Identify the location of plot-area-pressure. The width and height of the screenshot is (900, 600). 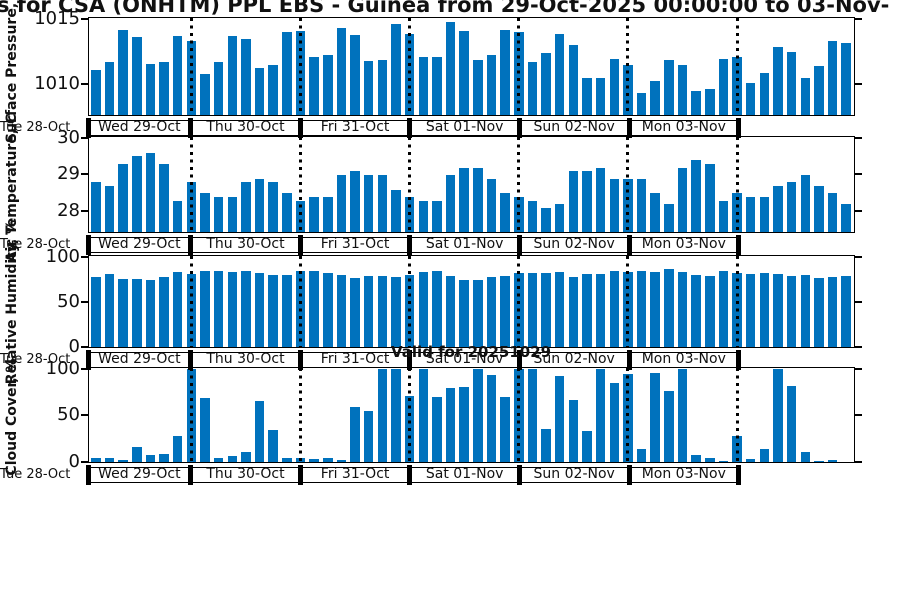
(471, 66).